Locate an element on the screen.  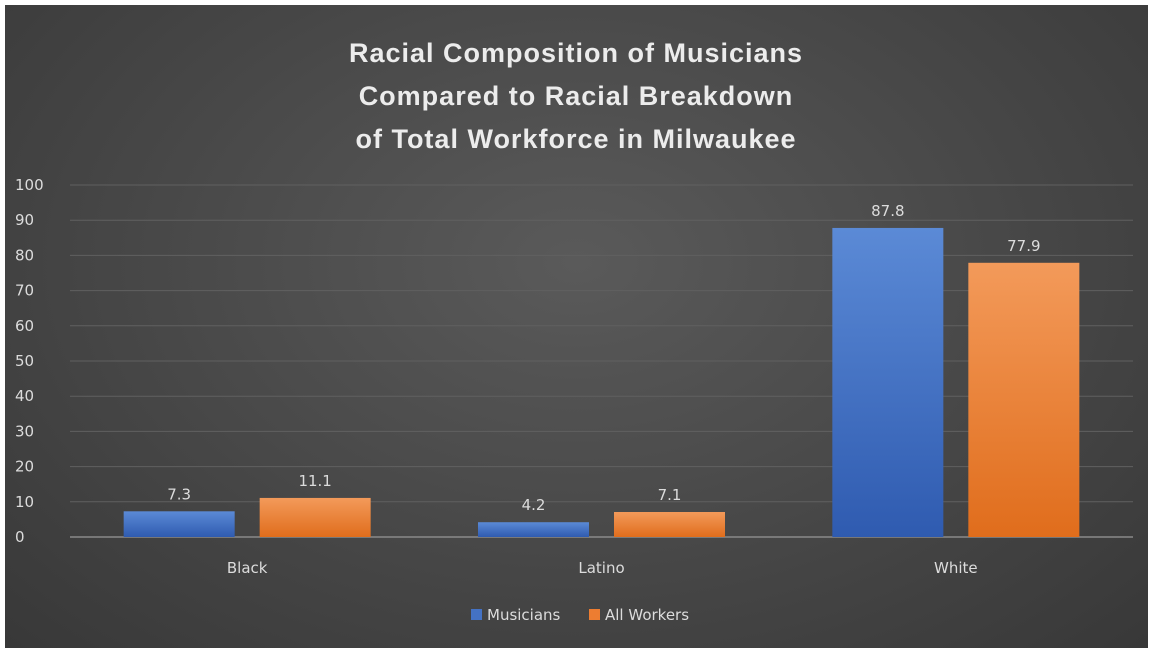
y-tick-label: 100 is located at coordinates (29, 185).